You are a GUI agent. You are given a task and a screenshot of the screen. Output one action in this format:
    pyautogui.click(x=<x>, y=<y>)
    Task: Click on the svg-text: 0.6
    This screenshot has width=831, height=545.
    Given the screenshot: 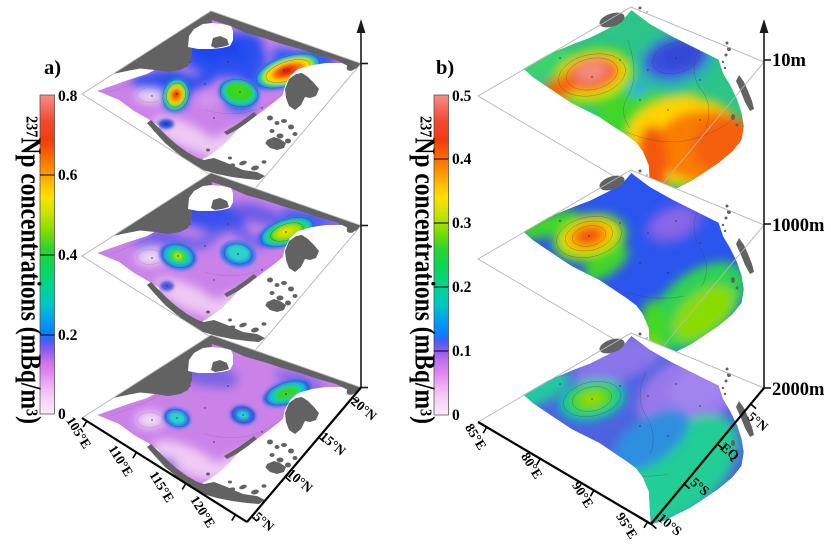 What is the action you would take?
    pyautogui.click(x=68, y=175)
    